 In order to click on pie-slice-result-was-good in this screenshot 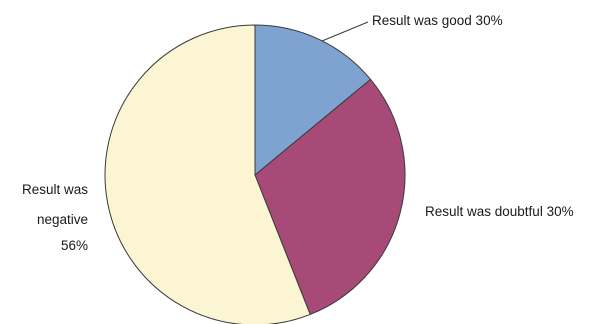, I will do `click(313, 100)`.